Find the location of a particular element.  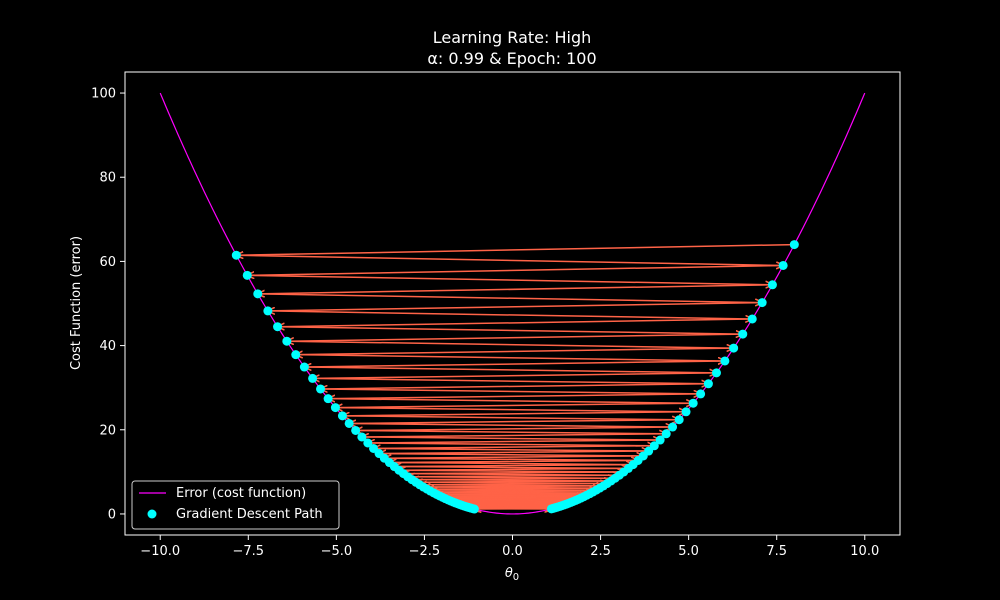

y-tick-label: 0 is located at coordinates (112, 514).